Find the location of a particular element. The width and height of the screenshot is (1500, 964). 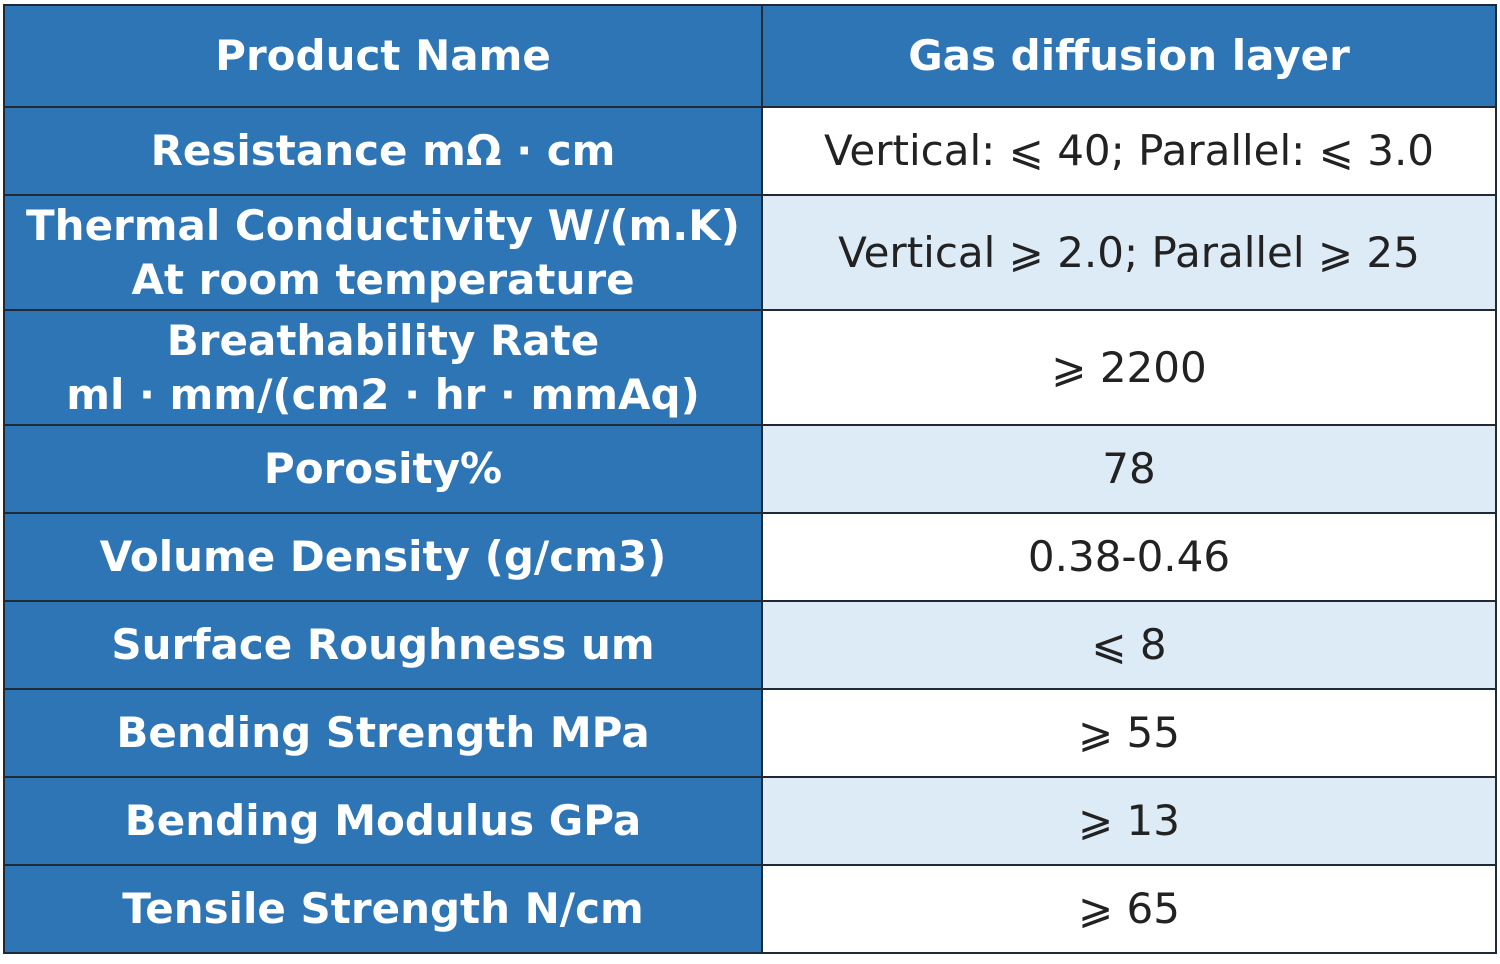

label-line: Bending Strength MPa is located at coordinates (383, 732).